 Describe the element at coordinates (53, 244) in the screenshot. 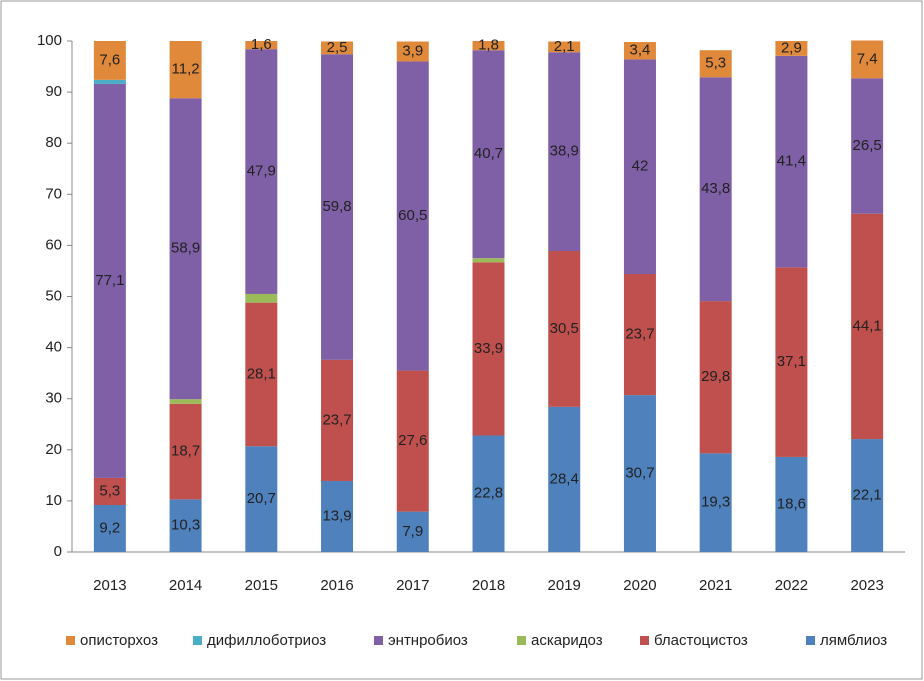

I see `y-tick-label: 60` at that location.